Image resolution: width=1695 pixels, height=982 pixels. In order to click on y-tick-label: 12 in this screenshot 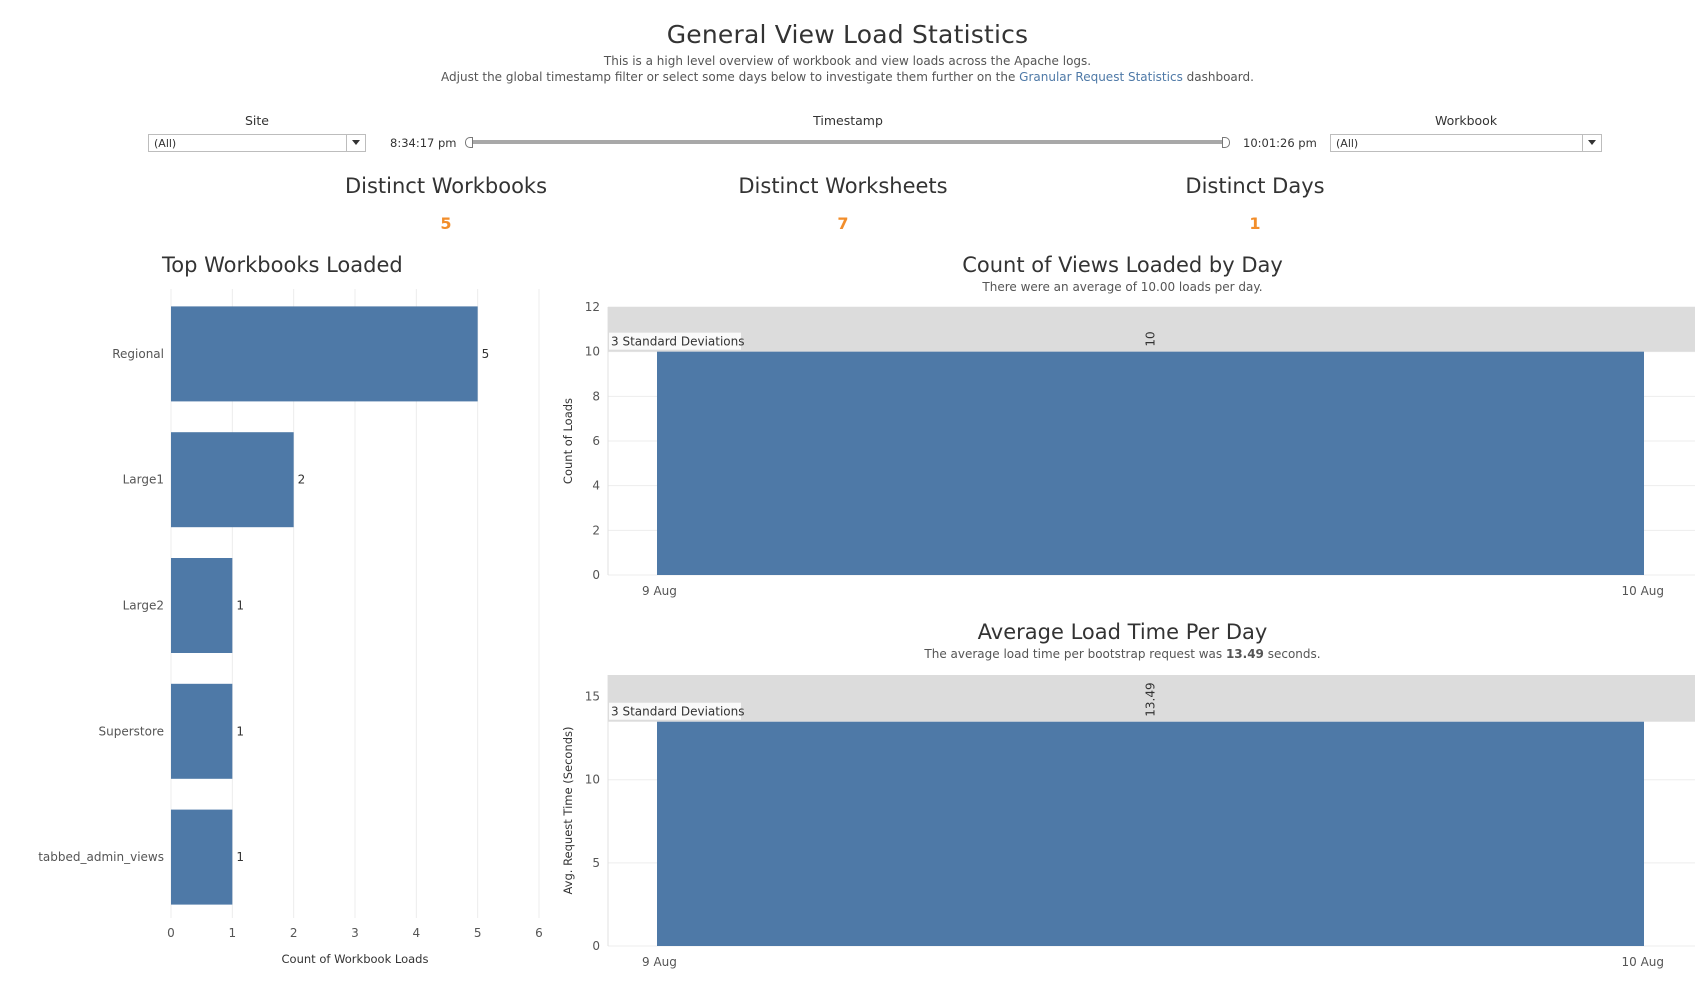, I will do `click(592, 307)`.